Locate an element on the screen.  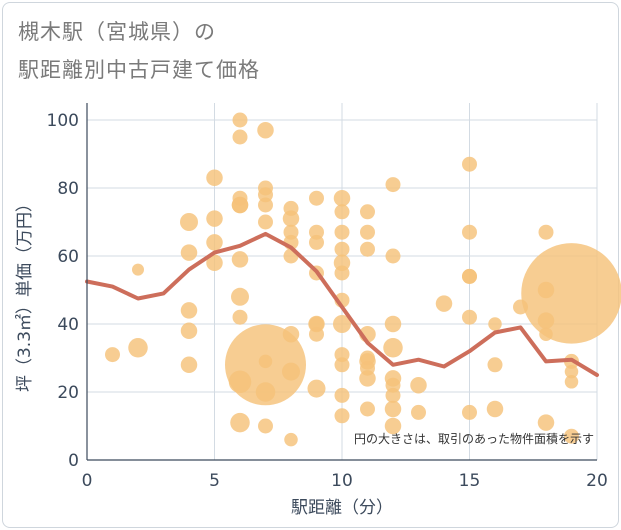
x-axis-label: 駅距離（分） is located at coordinates (342, 508).